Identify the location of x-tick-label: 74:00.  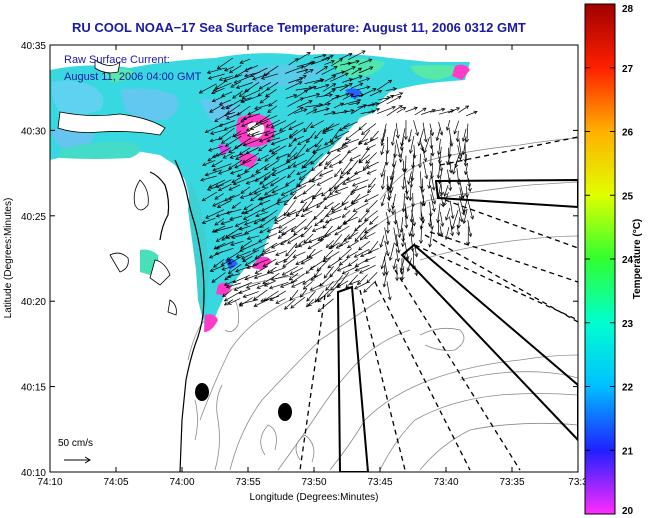
(181, 482).